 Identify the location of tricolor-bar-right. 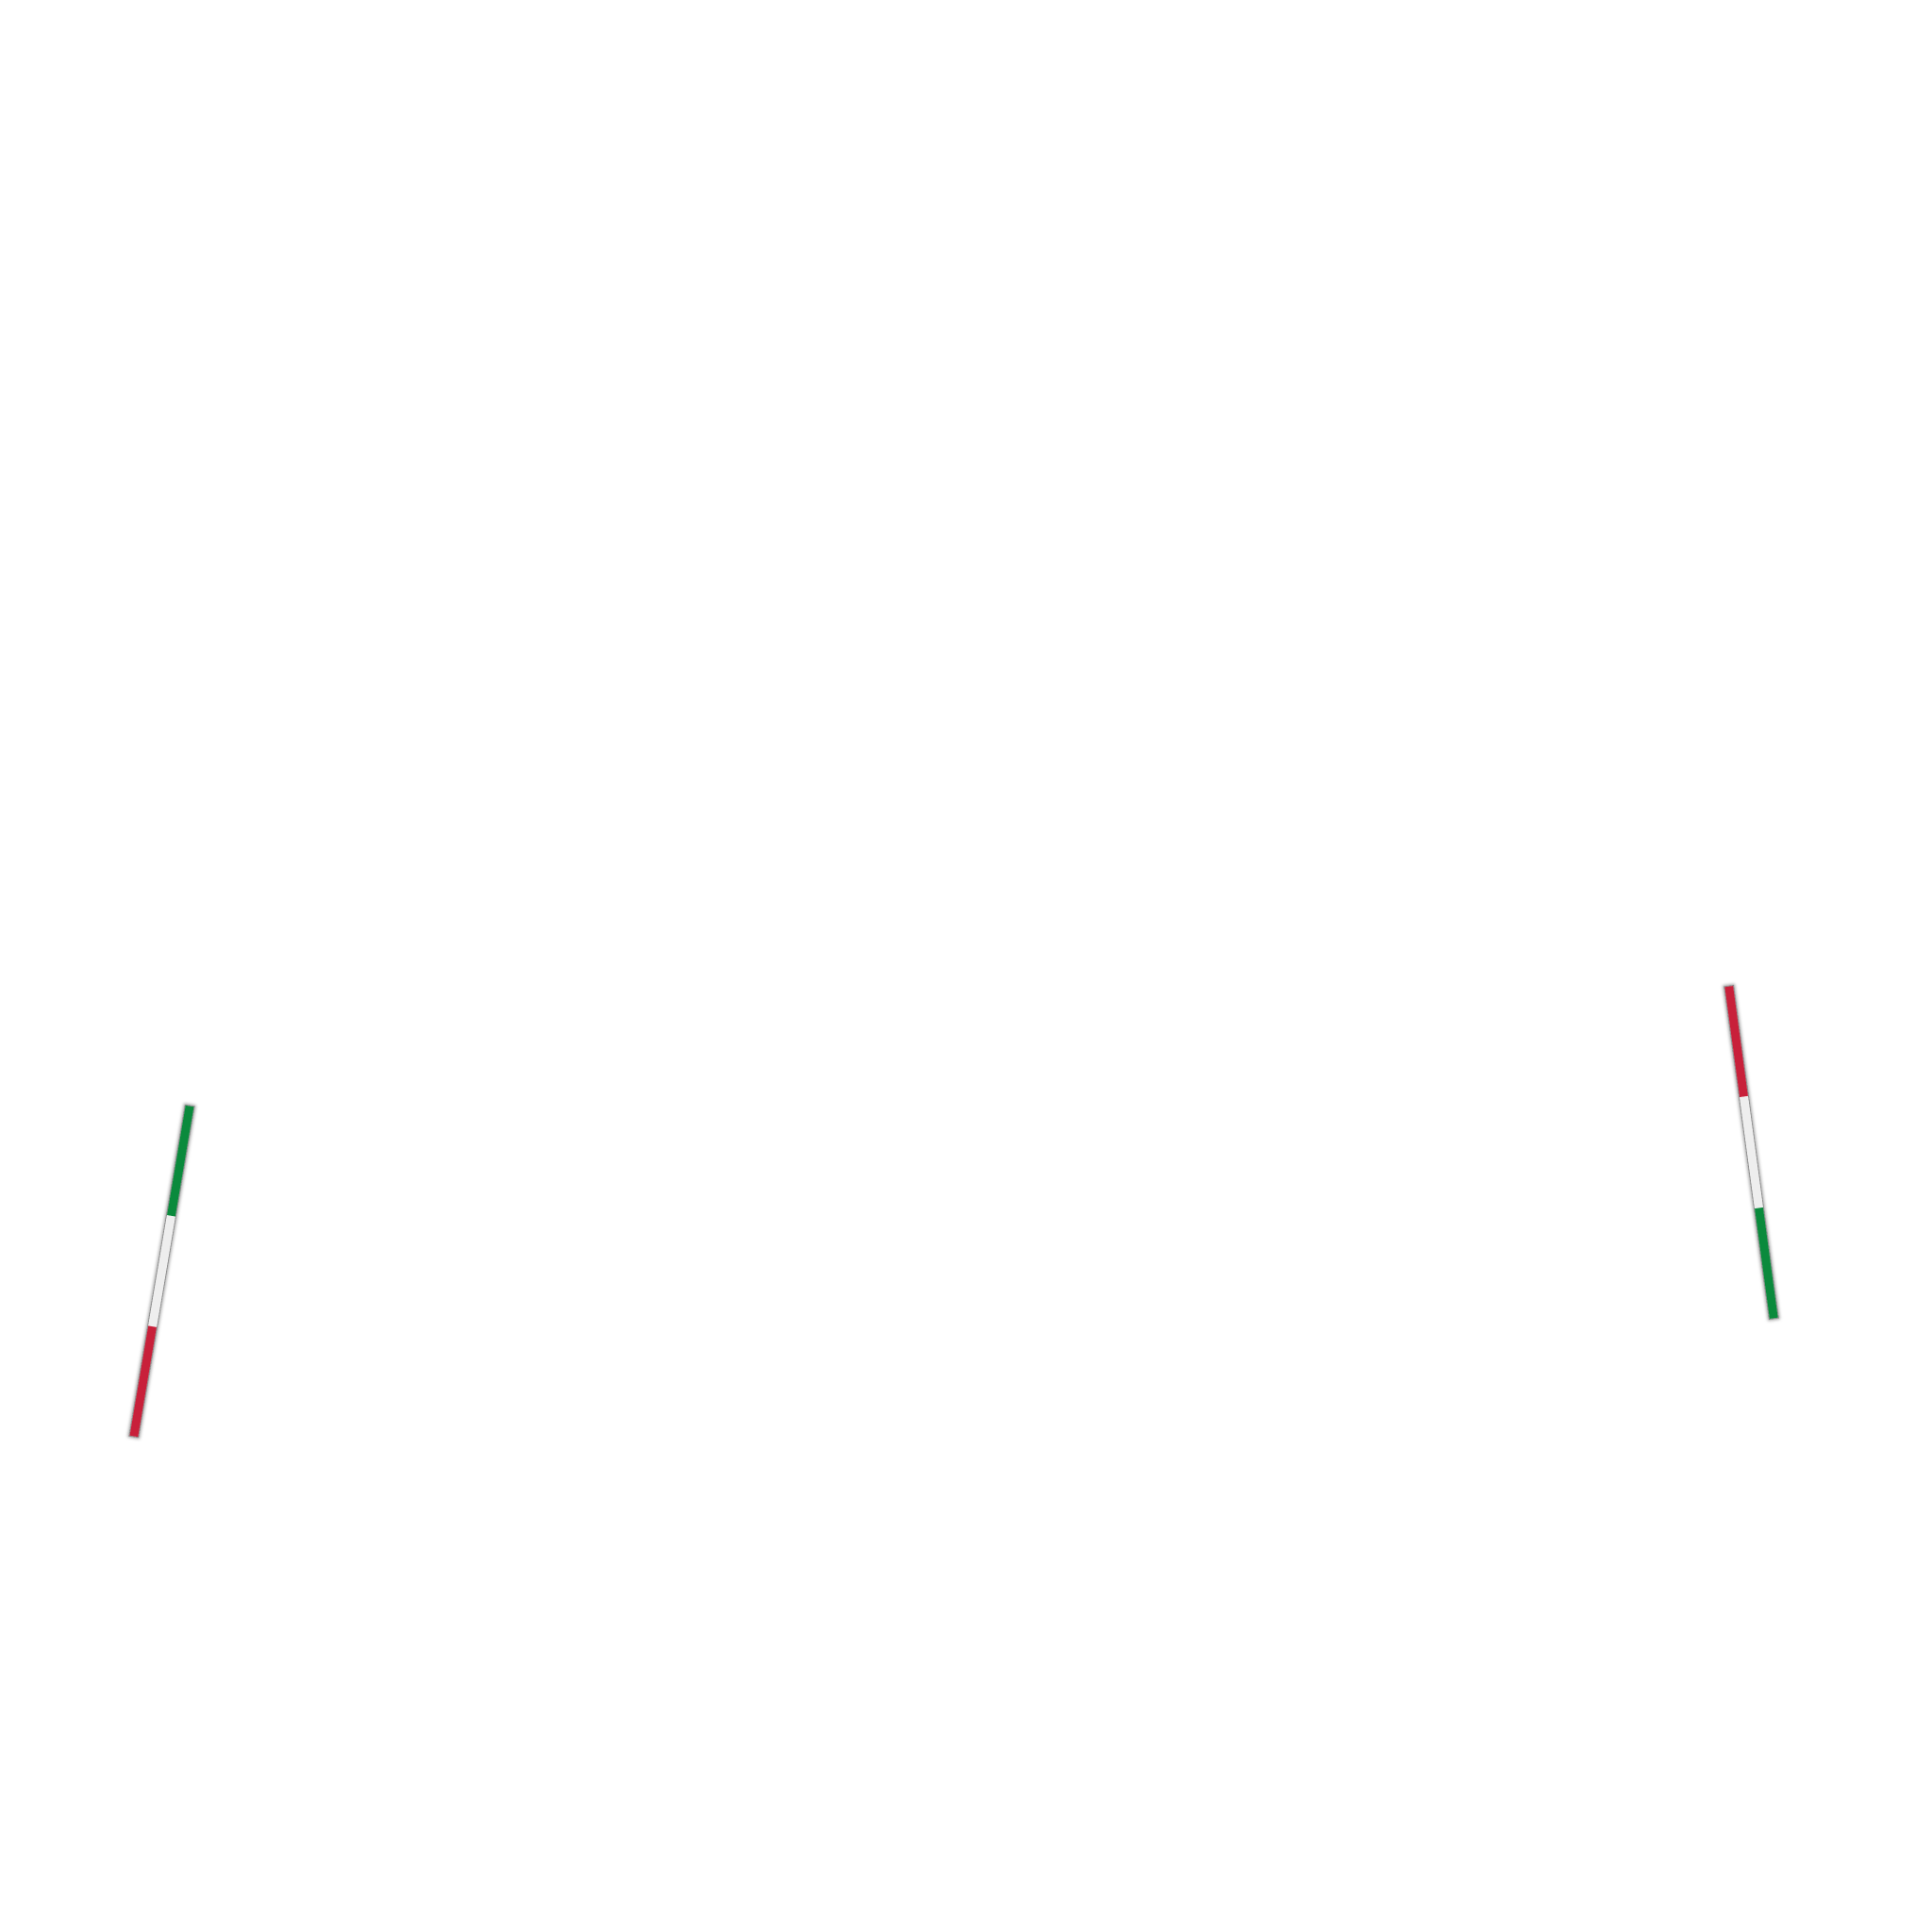
(1751, 1152).